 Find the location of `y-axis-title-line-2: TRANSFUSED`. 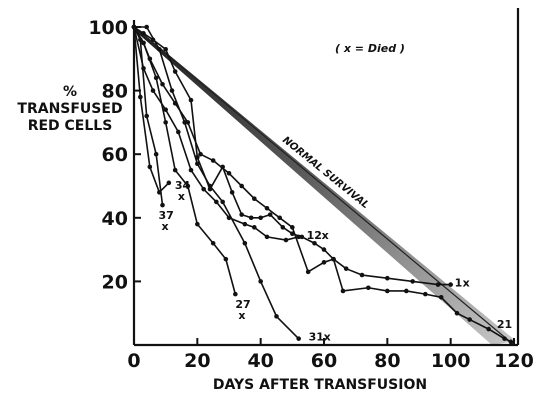

y-axis-title-line-2: TRANSFUSED is located at coordinates (69, 109).